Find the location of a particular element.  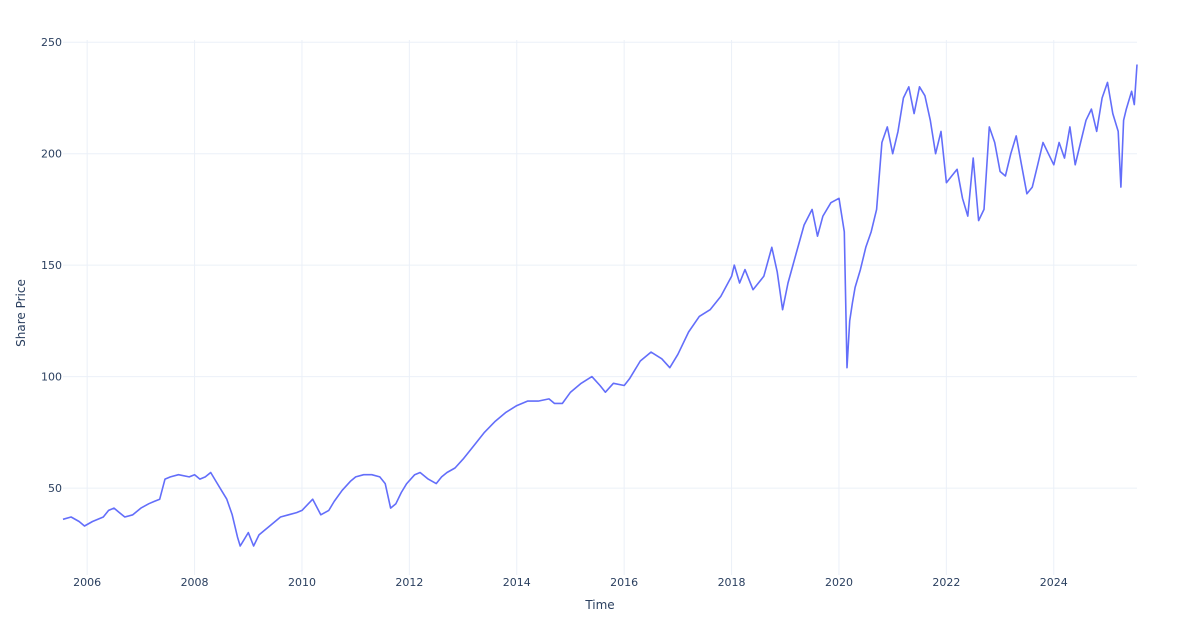

y-tick-label: 200 is located at coordinates (51, 154).